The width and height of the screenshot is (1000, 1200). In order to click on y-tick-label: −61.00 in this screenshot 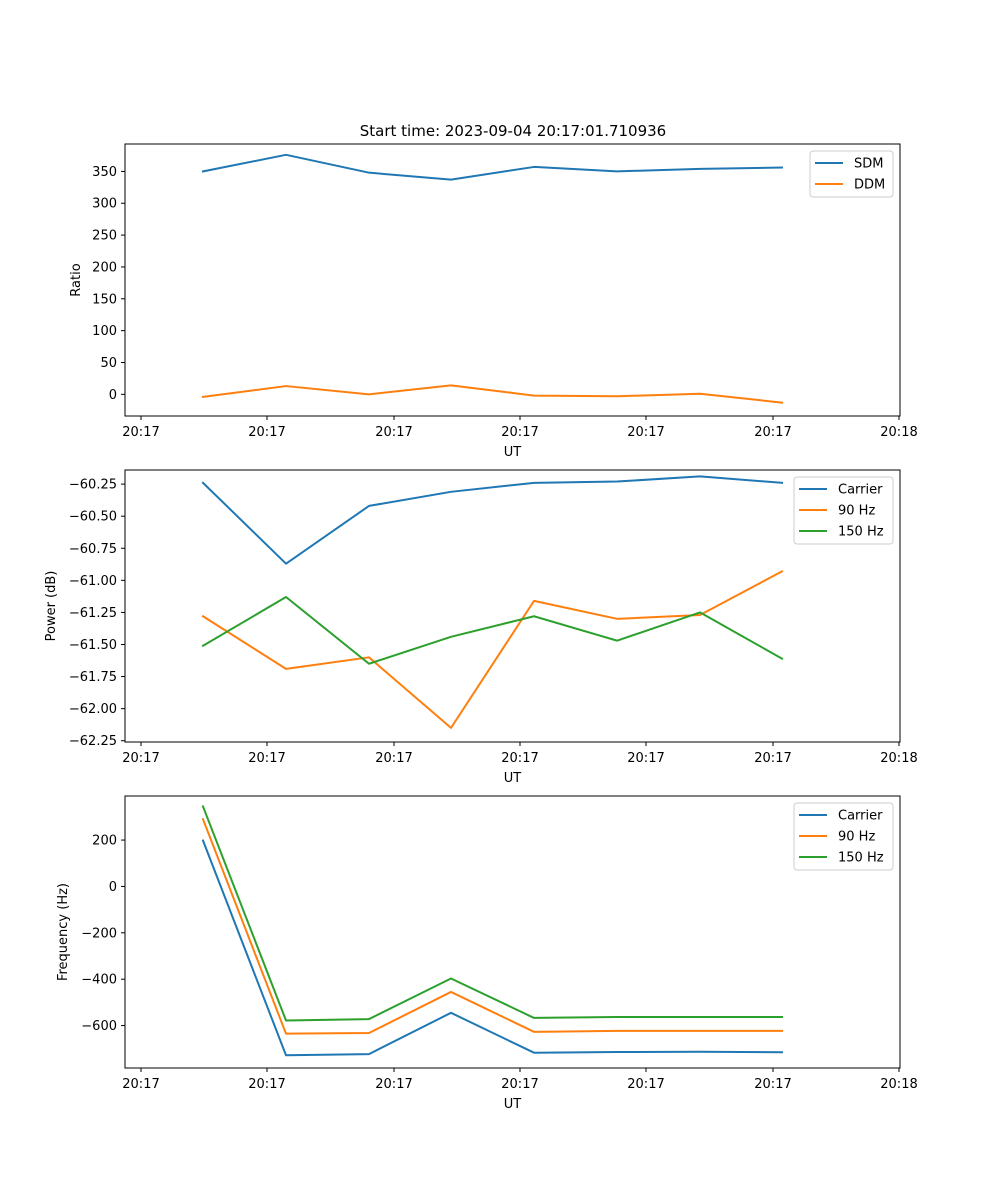, I will do `click(93, 581)`.